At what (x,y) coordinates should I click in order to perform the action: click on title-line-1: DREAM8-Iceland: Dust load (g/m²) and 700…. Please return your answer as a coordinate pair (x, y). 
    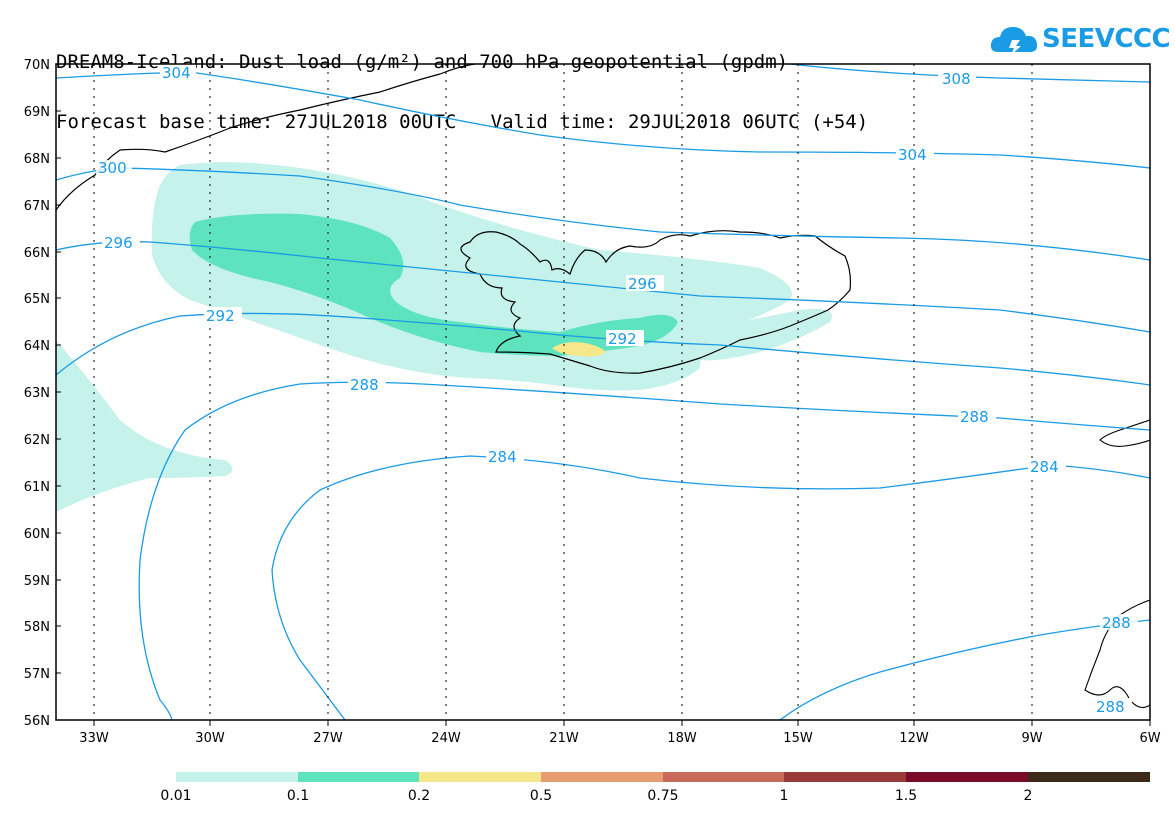
    Looking at the image, I should click on (422, 62).